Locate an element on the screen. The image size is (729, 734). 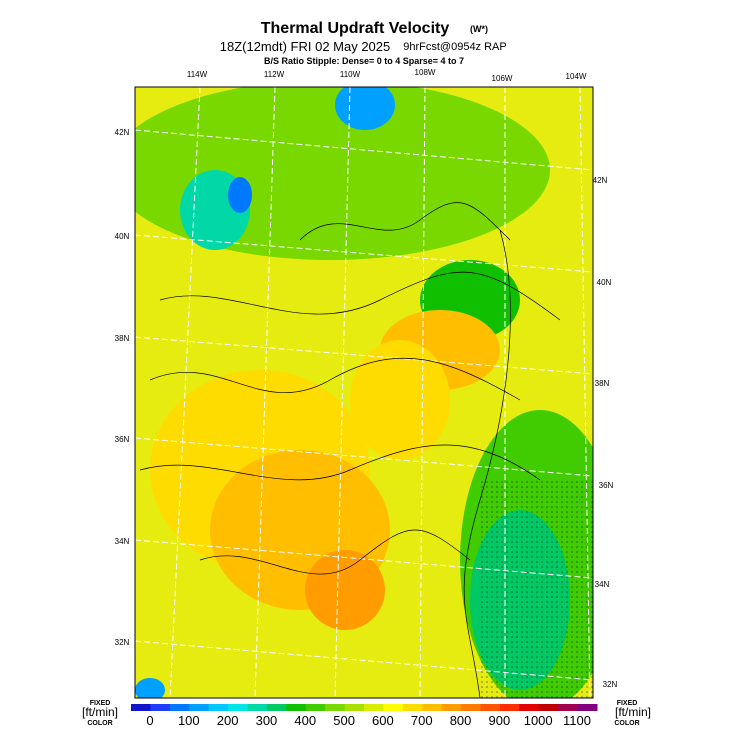
colorbar-label: 1000 is located at coordinates (538, 720).